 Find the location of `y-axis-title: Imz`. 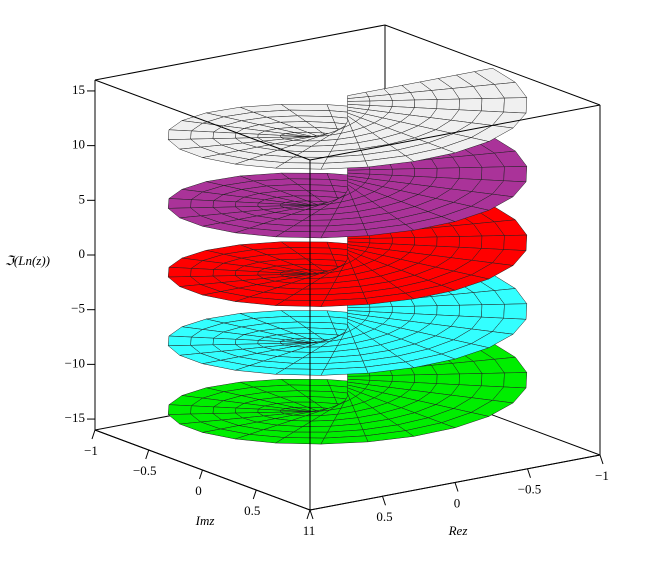

y-axis-title: Imz is located at coordinates (205, 520).